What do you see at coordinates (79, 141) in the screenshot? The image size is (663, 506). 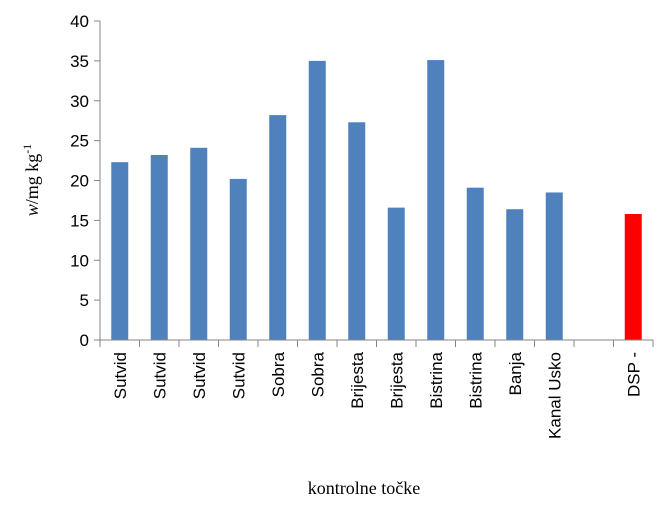 I see `y-tick-label: 25` at bounding box center [79, 141].